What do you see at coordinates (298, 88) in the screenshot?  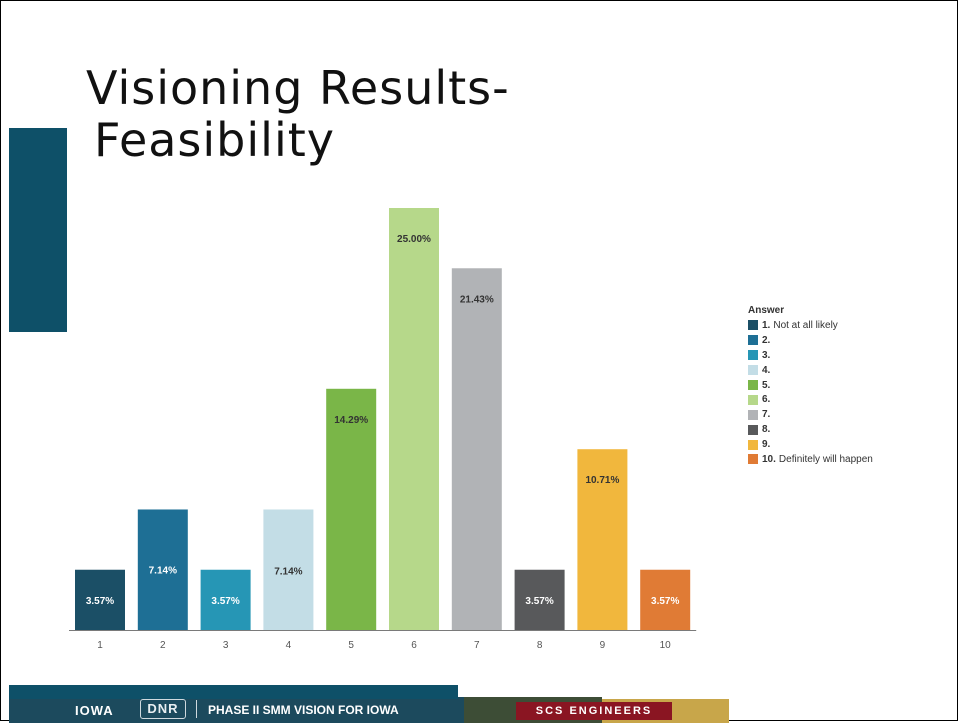 I see `title-line-1: Visioning Results-` at bounding box center [298, 88].